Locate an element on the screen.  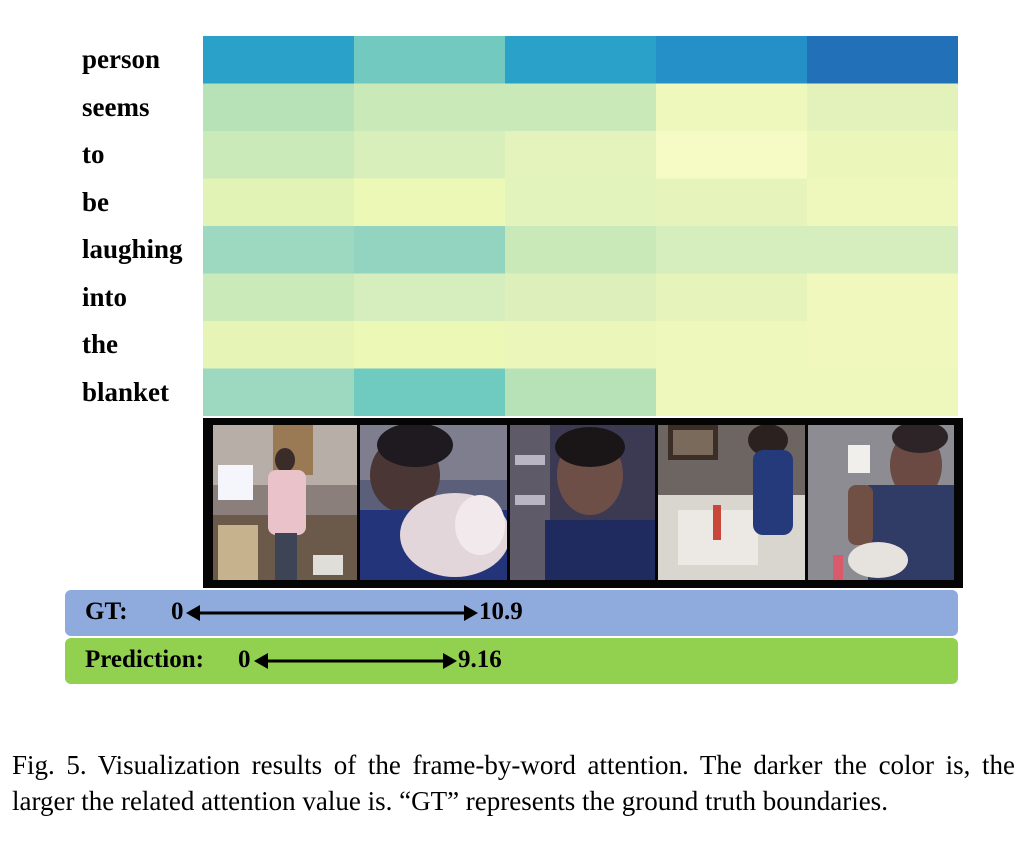
ground-truth-arrow is located at coordinates (332, 613).